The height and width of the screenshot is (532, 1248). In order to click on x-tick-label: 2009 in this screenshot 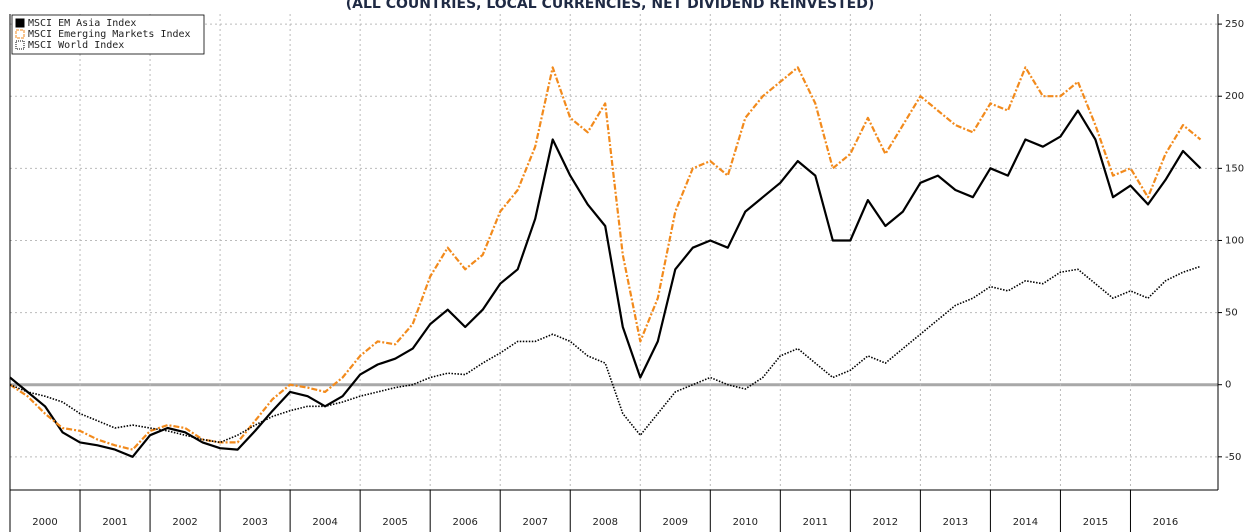, I will do `click(675, 522)`.